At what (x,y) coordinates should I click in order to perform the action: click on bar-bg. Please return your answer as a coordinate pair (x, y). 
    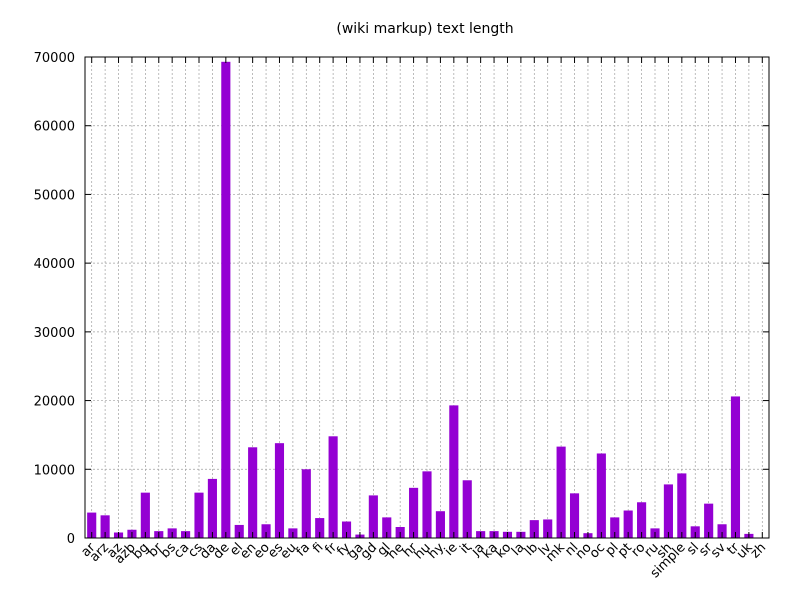
    Looking at the image, I should click on (145, 515).